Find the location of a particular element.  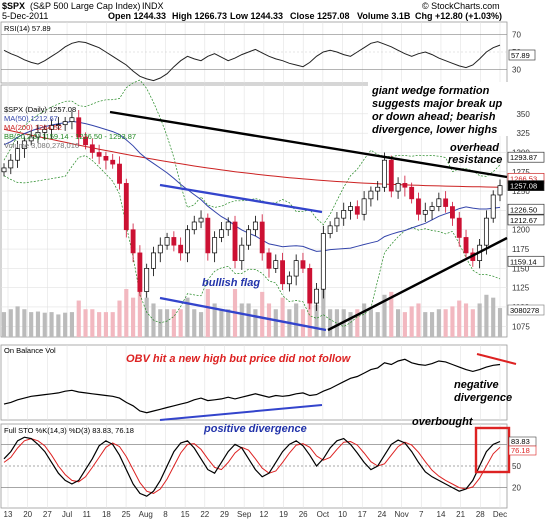

rsi-line is located at coordinates (252, 61).